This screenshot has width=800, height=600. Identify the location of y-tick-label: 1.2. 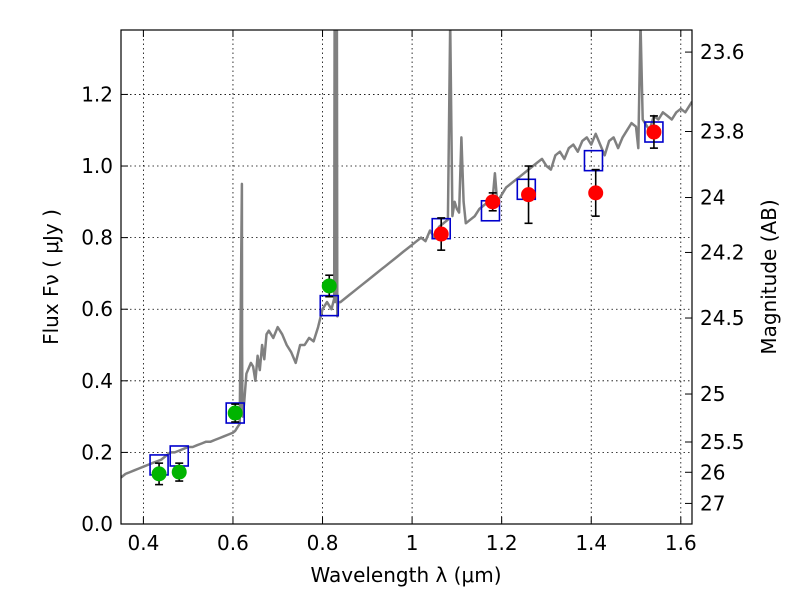
(97, 94).